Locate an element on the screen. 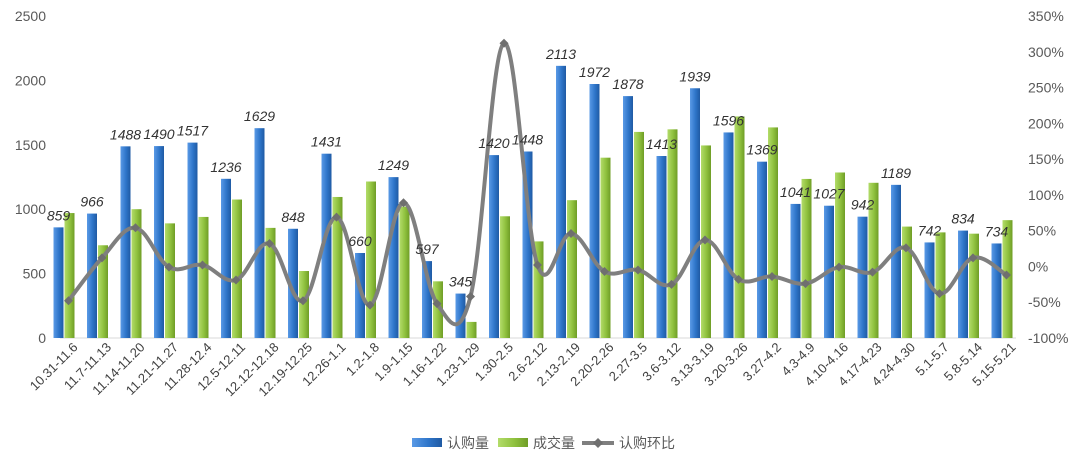 This screenshot has height=472, width=1080. data-label-subscription: 834 is located at coordinates (963, 219).